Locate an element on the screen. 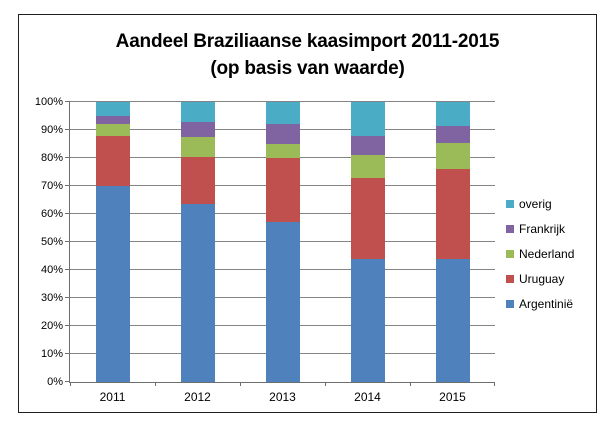 This screenshot has height=433, width=616. y-axis-label: 40% is located at coordinates (51, 270).